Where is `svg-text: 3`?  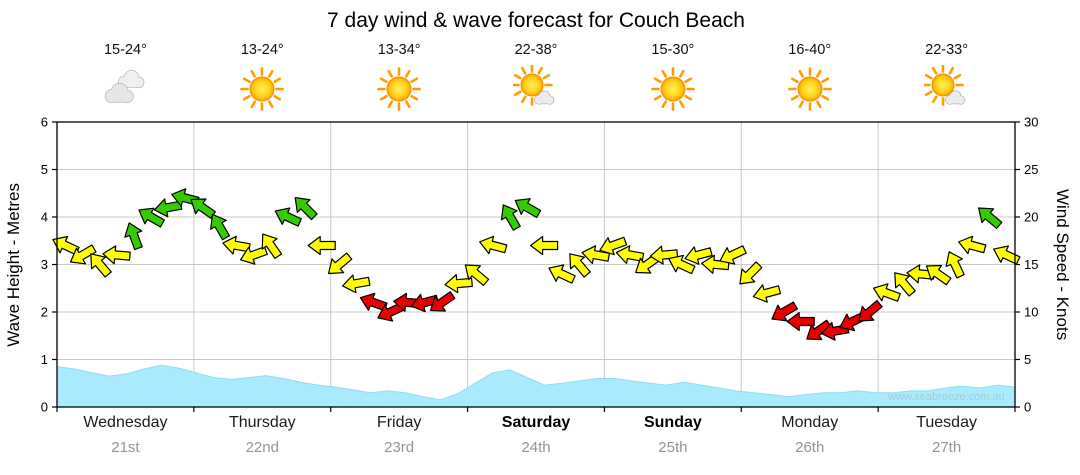 svg-text: 3 is located at coordinates (44, 264).